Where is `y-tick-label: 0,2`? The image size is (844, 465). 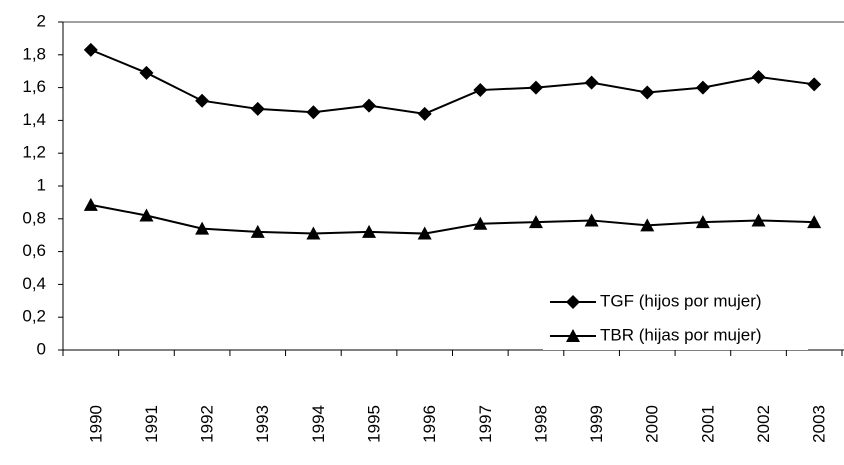
y-tick-label: 0,2 is located at coordinates (34, 316).